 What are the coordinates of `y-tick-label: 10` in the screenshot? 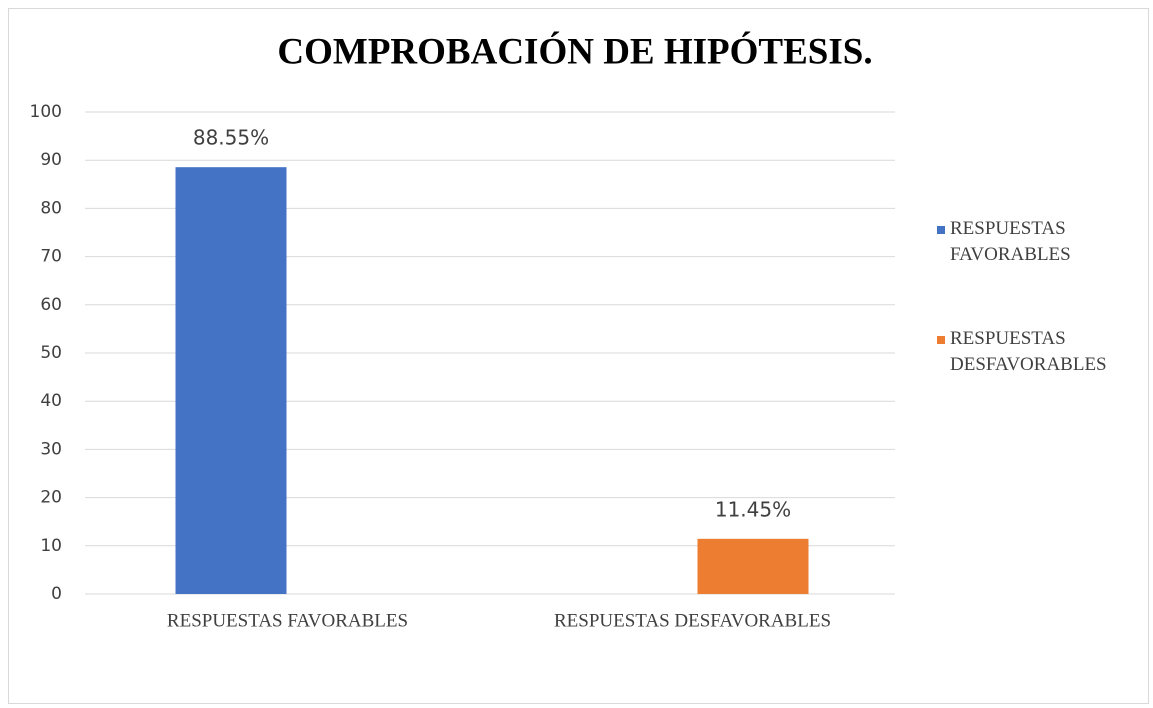 It's located at (51, 546).